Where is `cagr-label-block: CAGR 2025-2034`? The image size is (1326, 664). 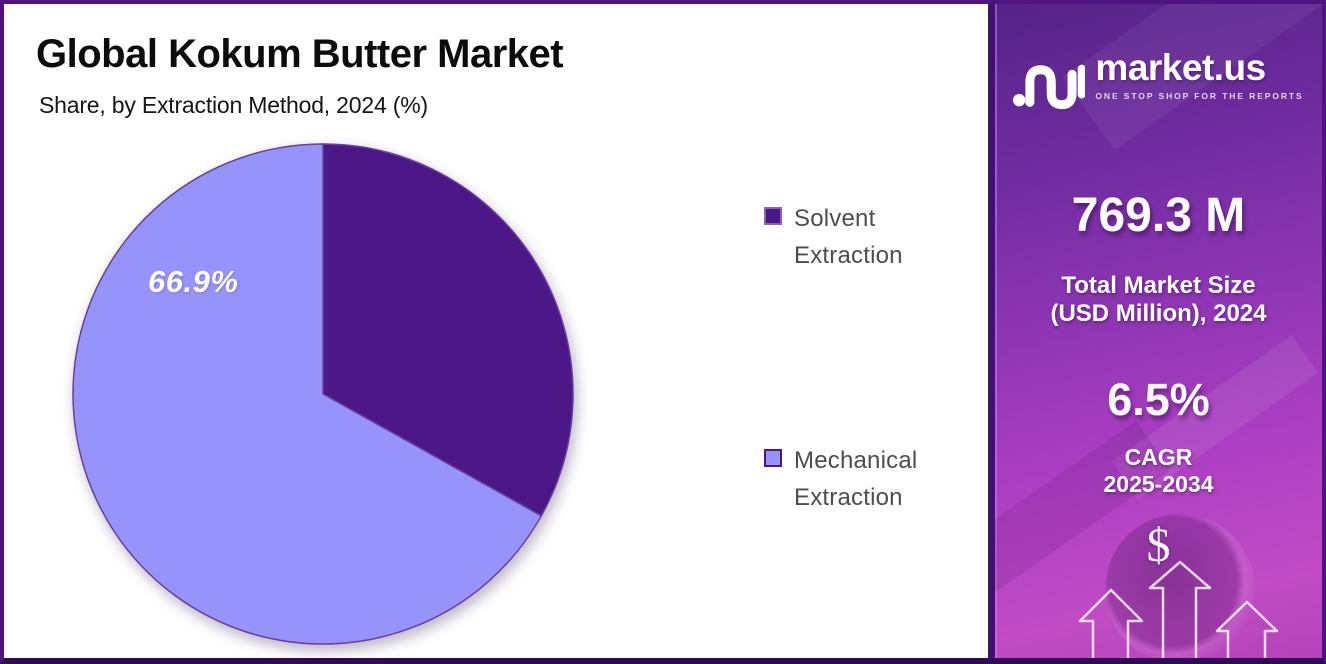
cagr-label-block: CAGR 2025-2034 is located at coordinates (1158, 471).